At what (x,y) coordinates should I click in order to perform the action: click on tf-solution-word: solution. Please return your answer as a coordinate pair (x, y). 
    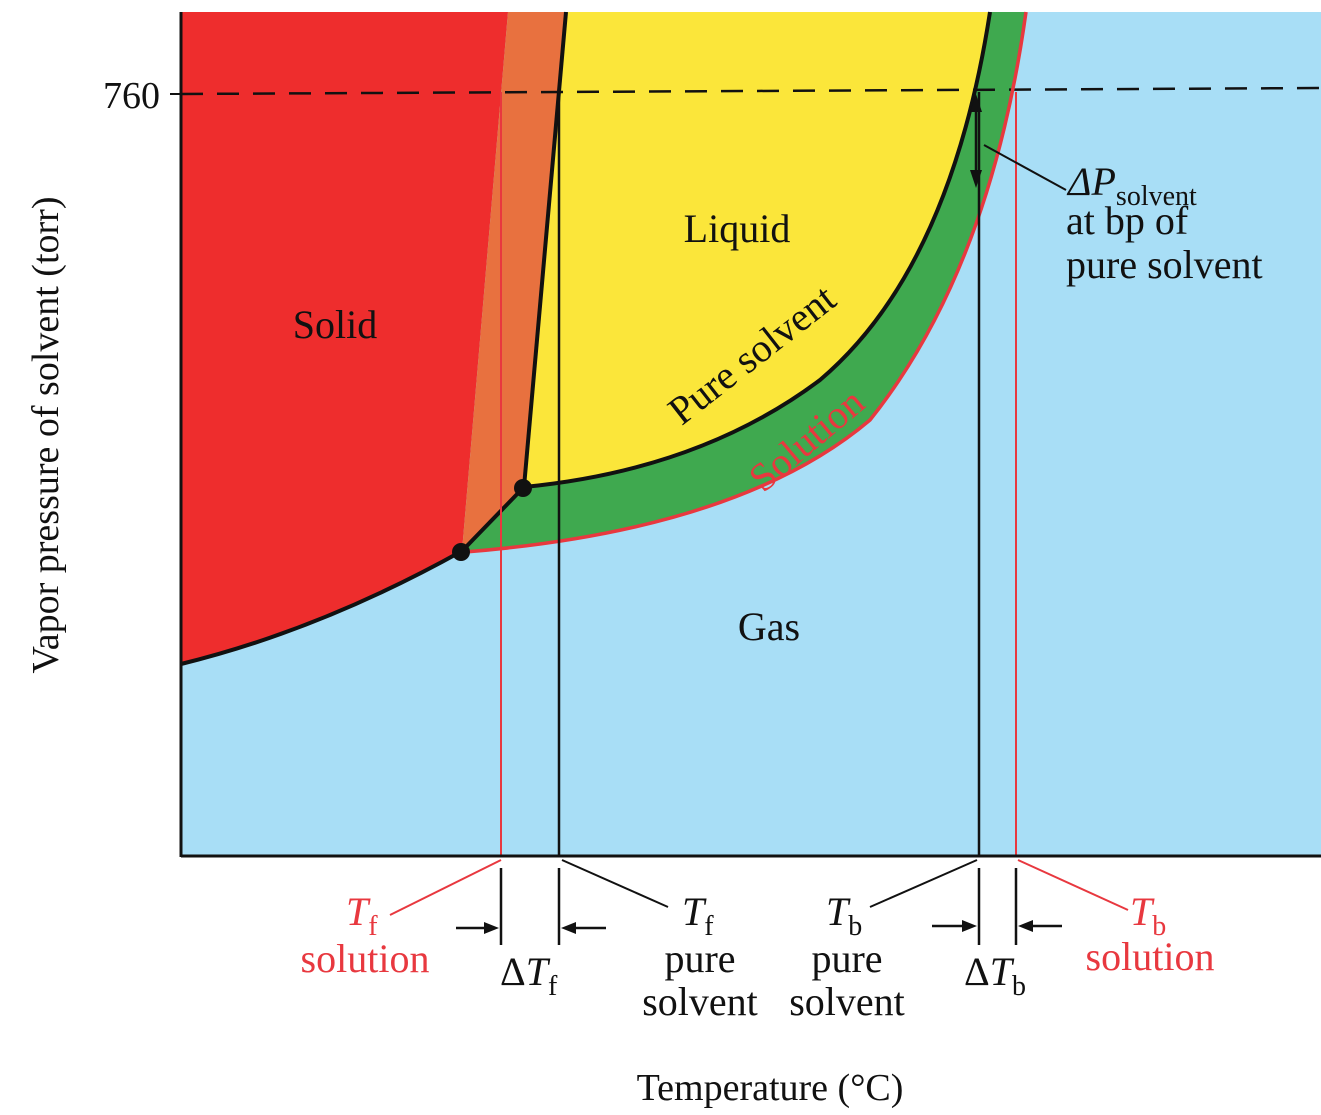
    Looking at the image, I should click on (365, 958).